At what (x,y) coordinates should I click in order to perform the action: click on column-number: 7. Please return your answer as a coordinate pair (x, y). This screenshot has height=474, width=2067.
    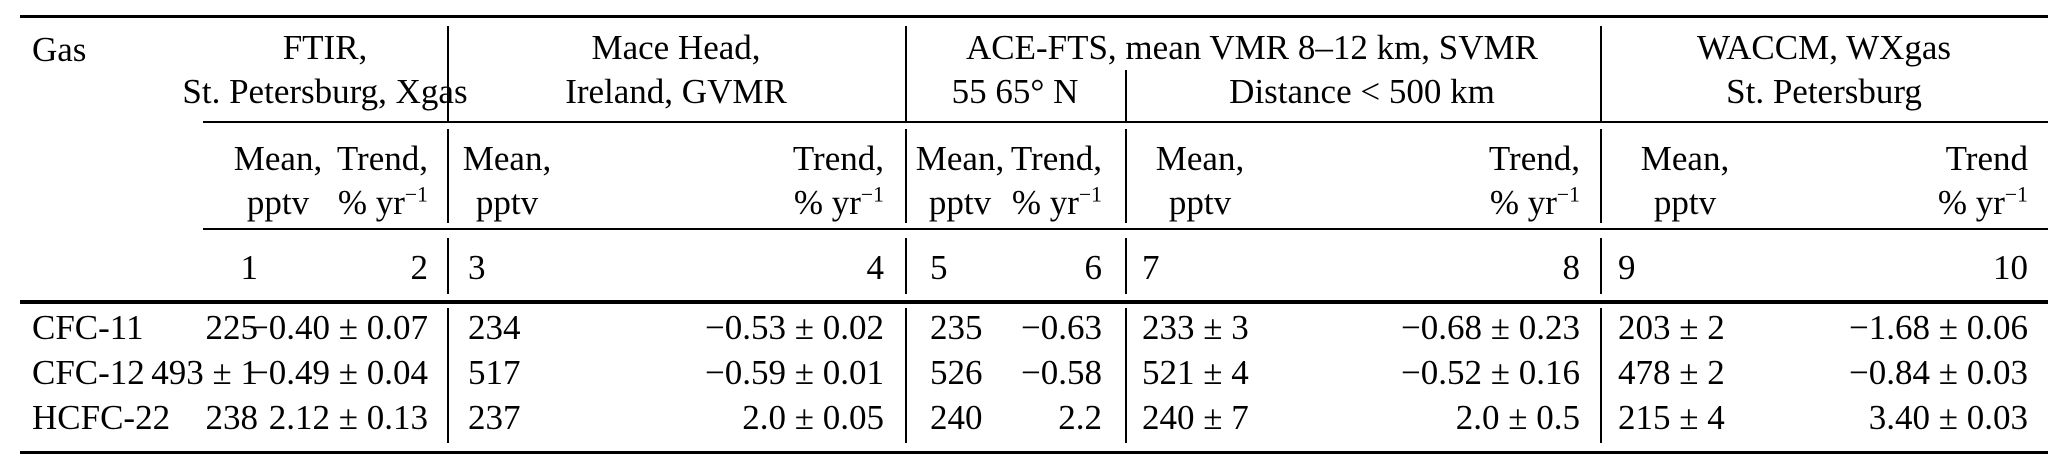
    Looking at the image, I should click on (1151, 267).